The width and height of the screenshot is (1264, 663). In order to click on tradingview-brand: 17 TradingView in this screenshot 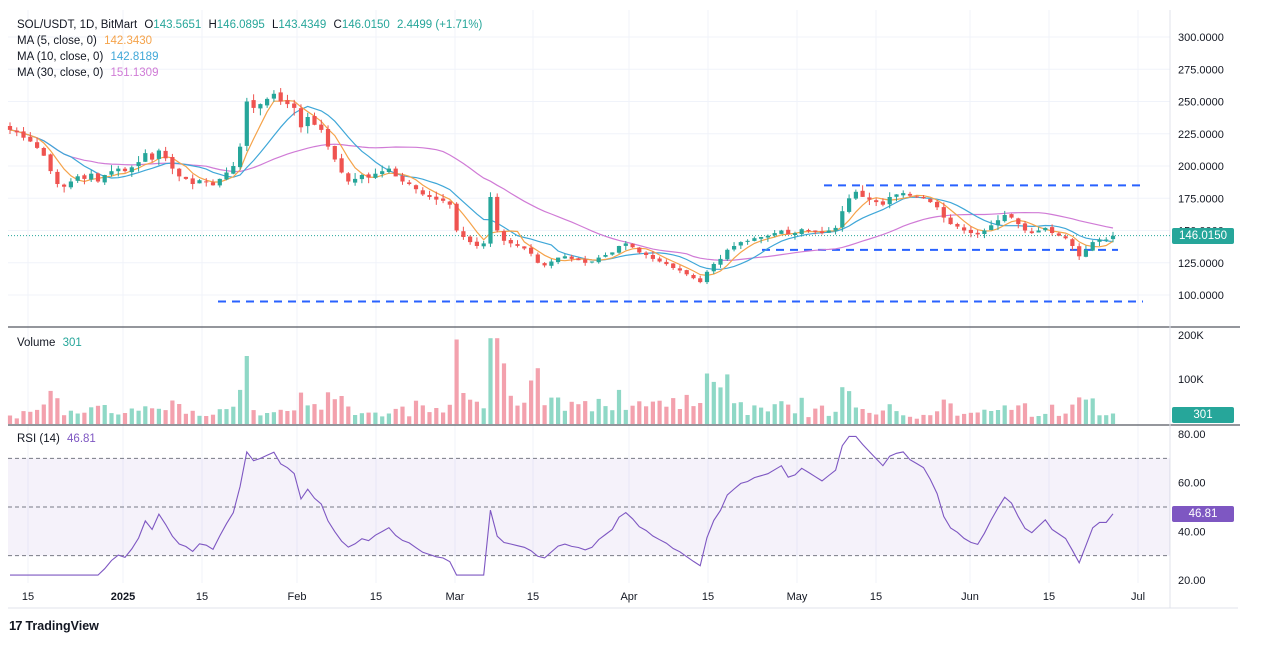, I will do `click(54, 625)`.